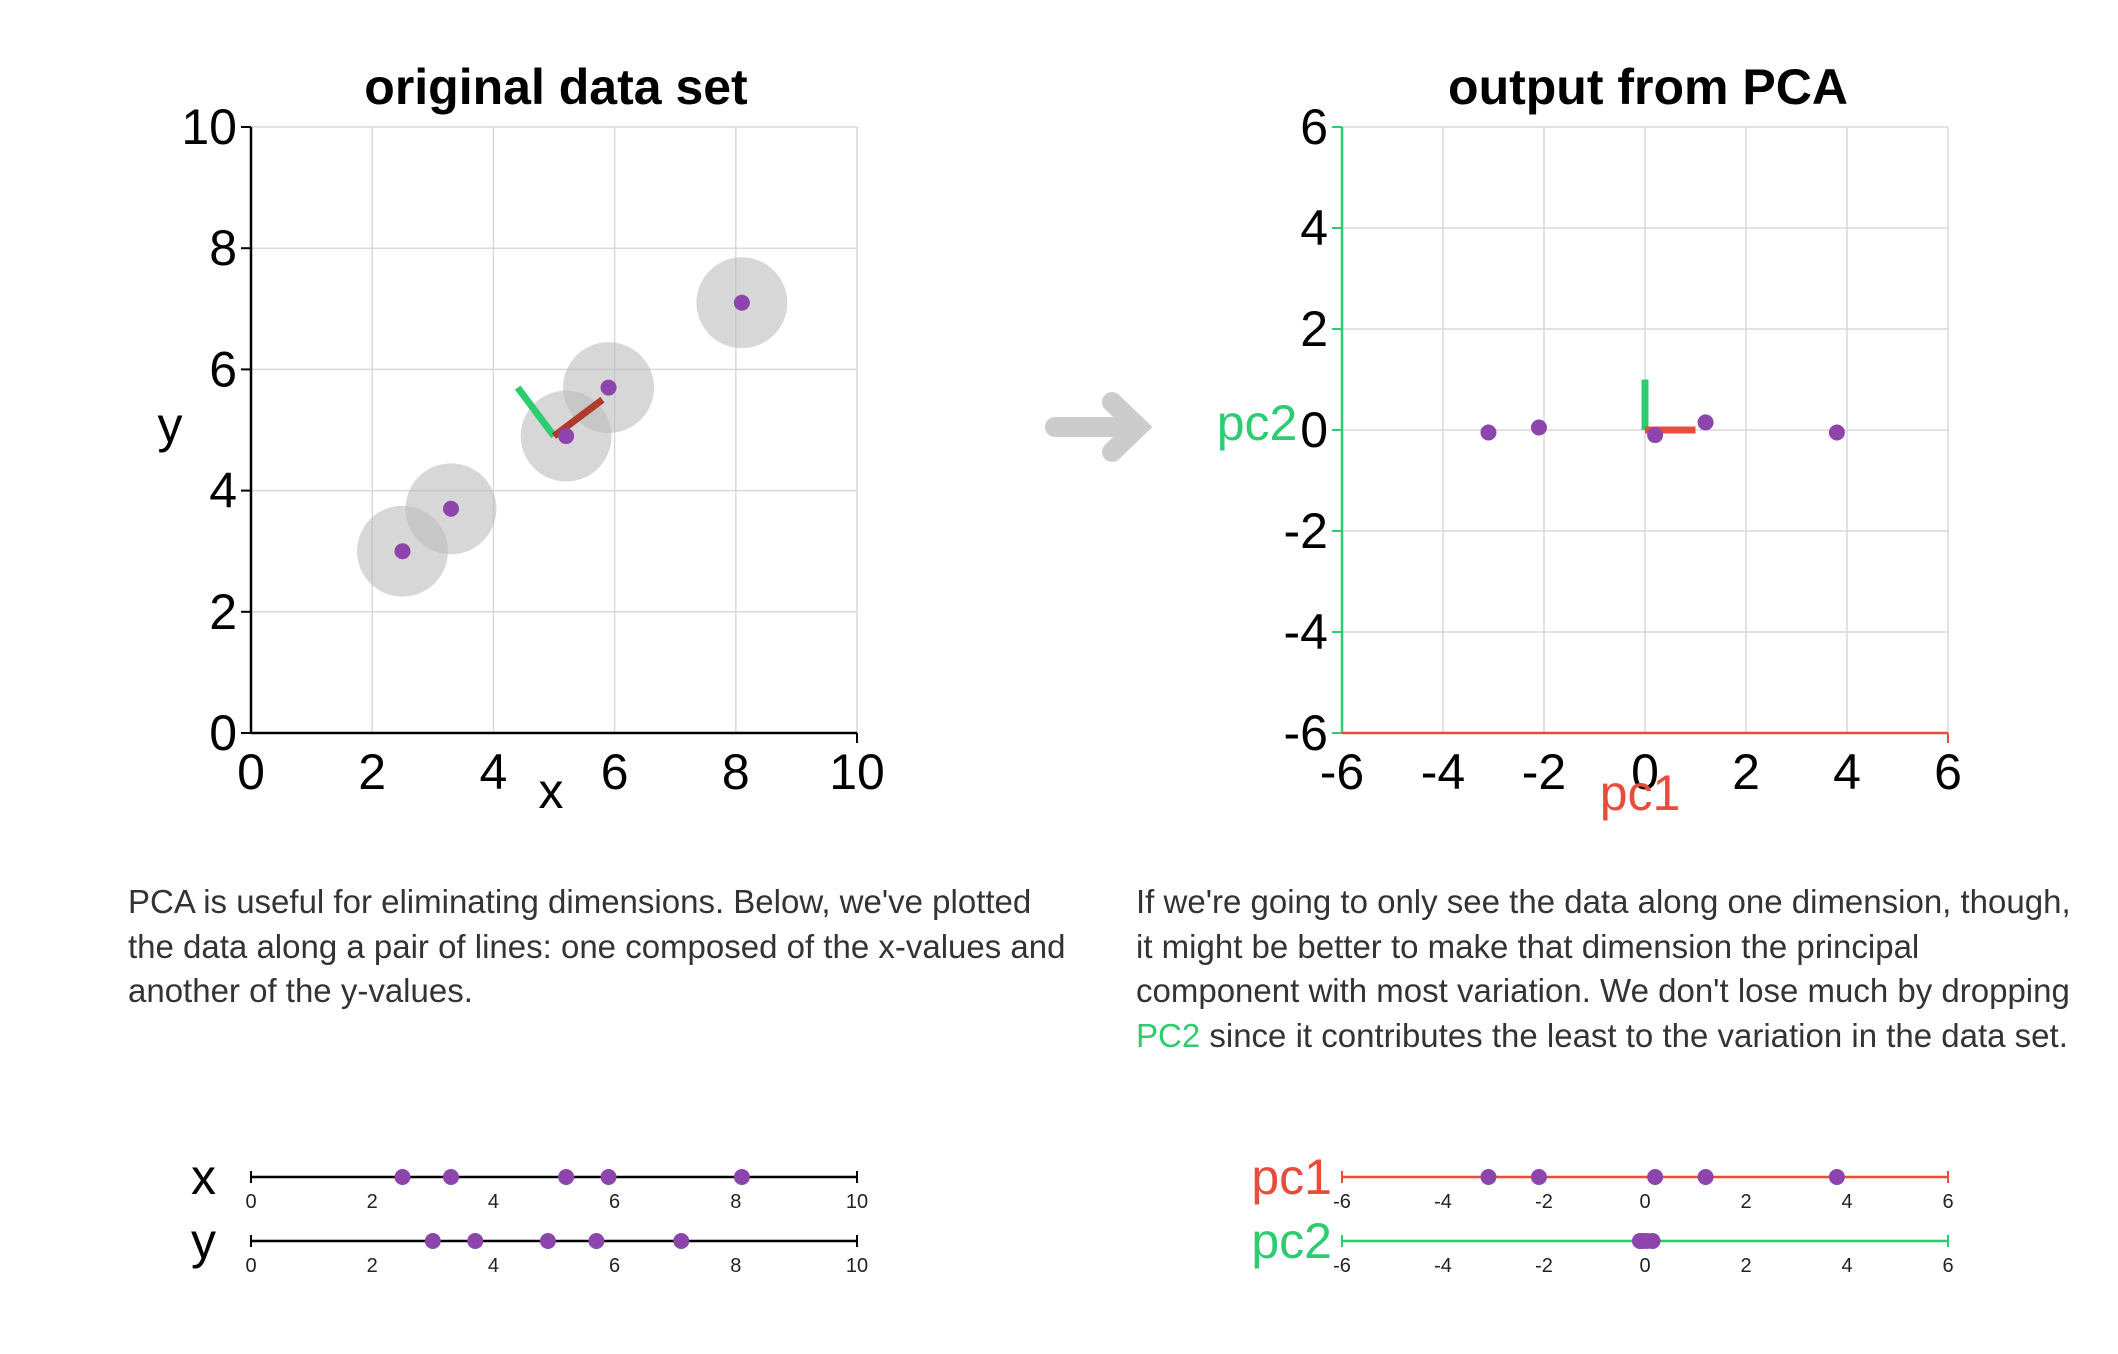 The image size is (2118, 1354). I want to click on y-tick-label: 10, so click(209, 127).